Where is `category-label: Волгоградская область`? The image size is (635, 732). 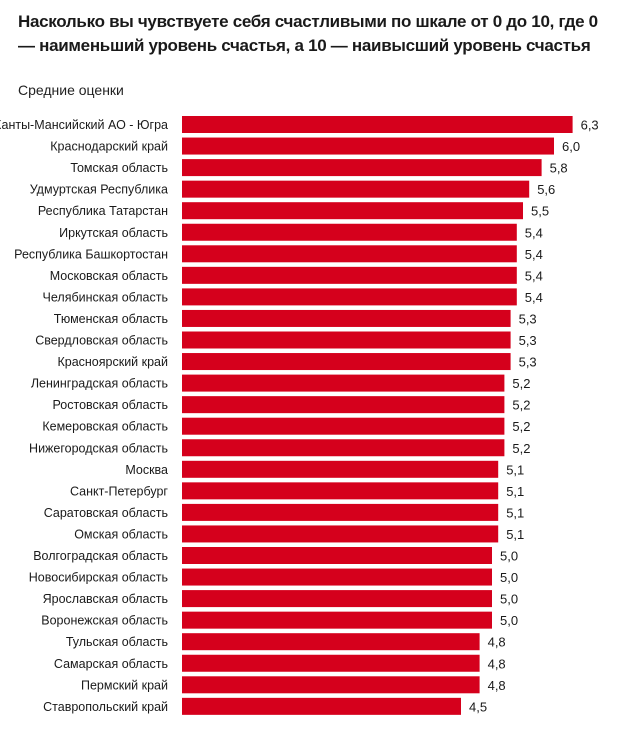
category-label: Волгоградская область is located at coordinates (100, 556).